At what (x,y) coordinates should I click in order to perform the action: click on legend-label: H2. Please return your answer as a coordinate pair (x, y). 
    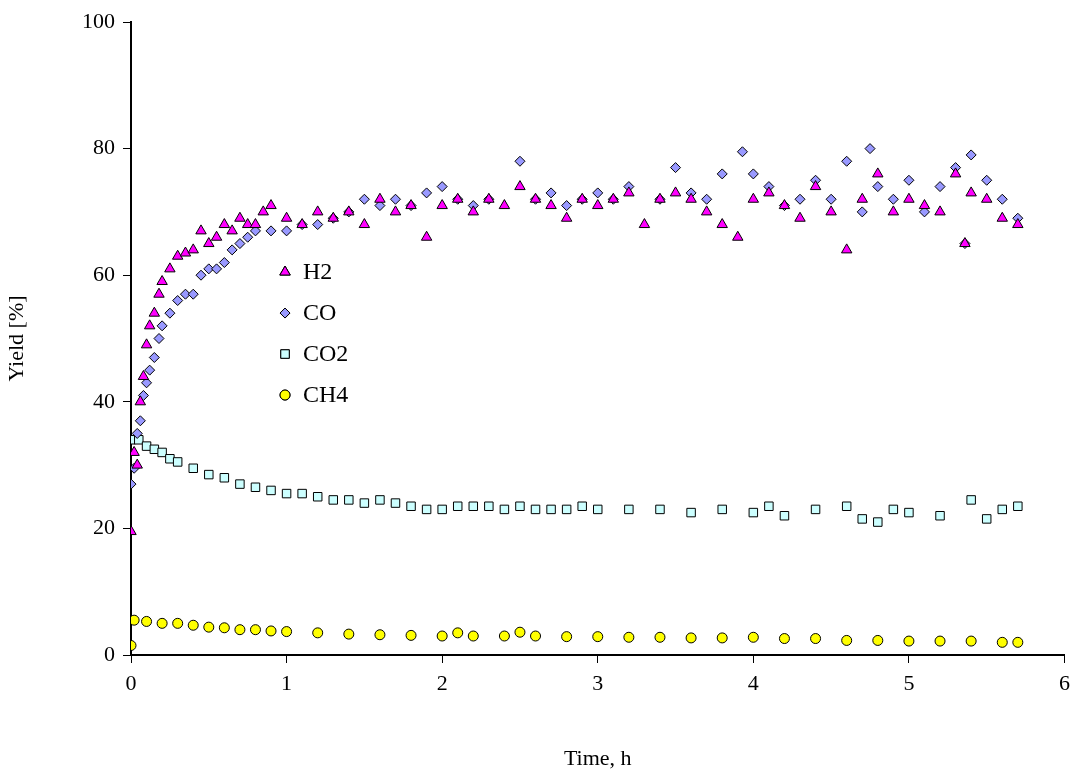
    Looking at the image, I should click on (318, 271).